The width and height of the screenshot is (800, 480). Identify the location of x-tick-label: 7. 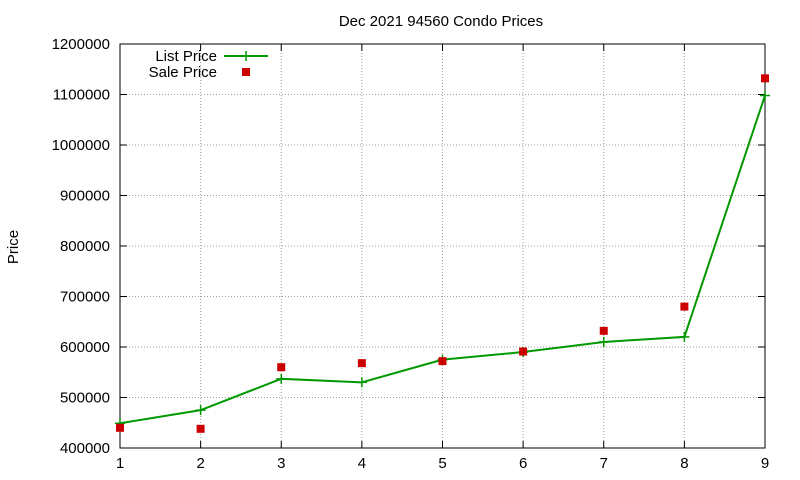
(604, 463).